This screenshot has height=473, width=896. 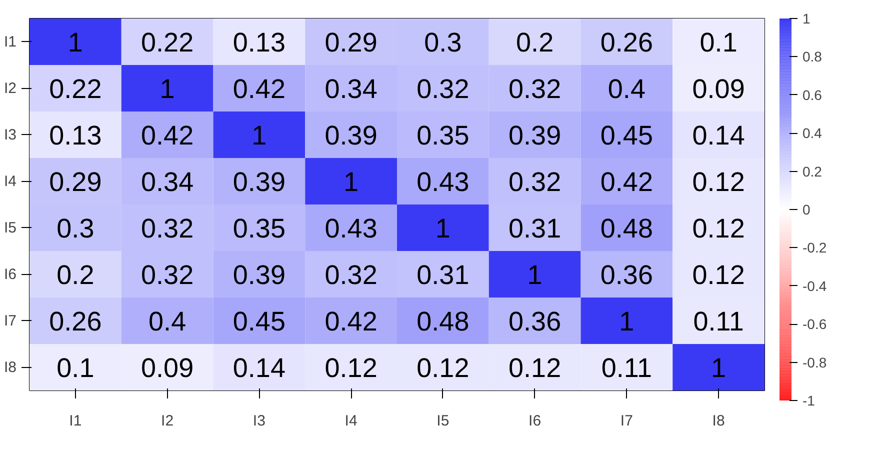 I want to click on color-bar-label: -1, so click(x=809, y=400).